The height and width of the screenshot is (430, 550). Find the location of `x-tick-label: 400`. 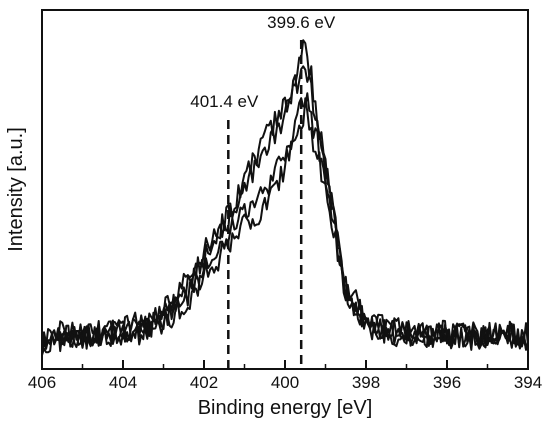

x-tick-label: 400 is located at coordinates (285, 382).